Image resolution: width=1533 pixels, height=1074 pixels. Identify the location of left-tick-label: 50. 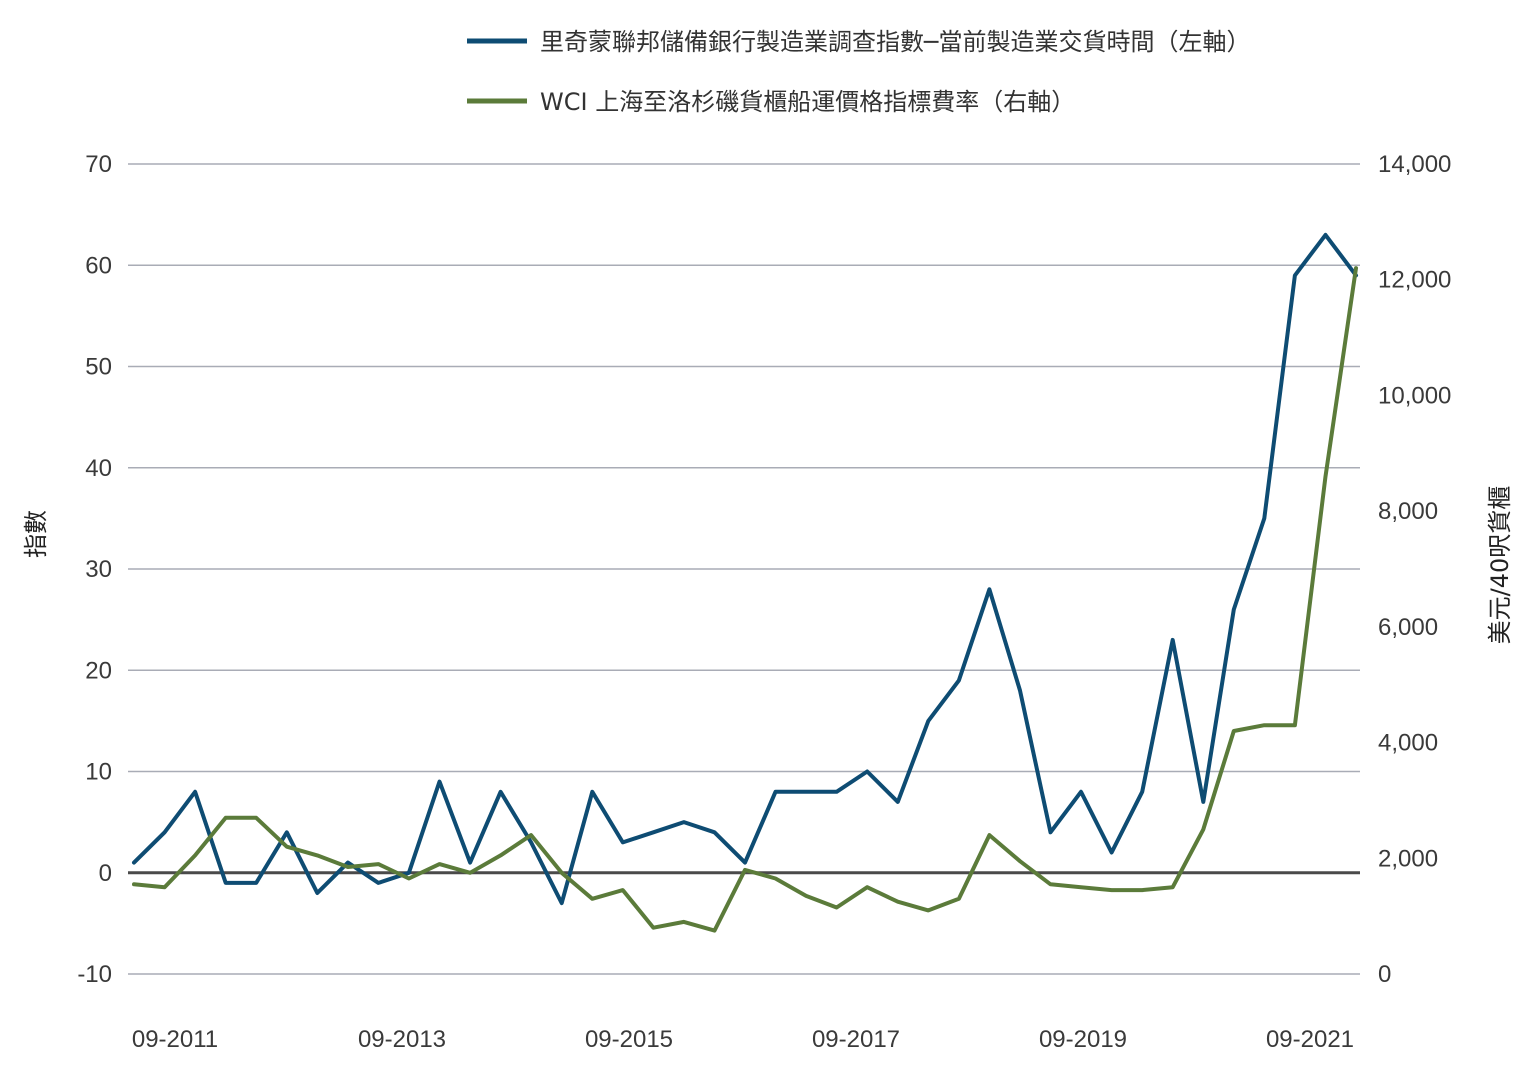
(98, 367).